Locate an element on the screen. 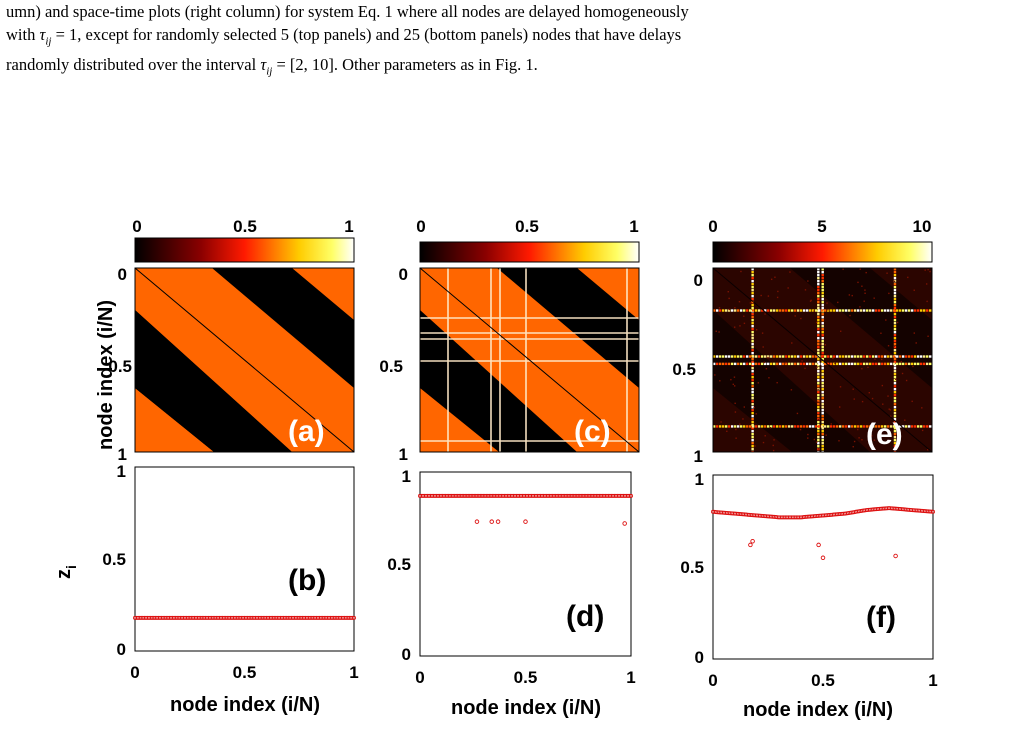 This screenshot has width=1036, height=729. bottom-ylabel: zi is located at coordinates (66, 572).